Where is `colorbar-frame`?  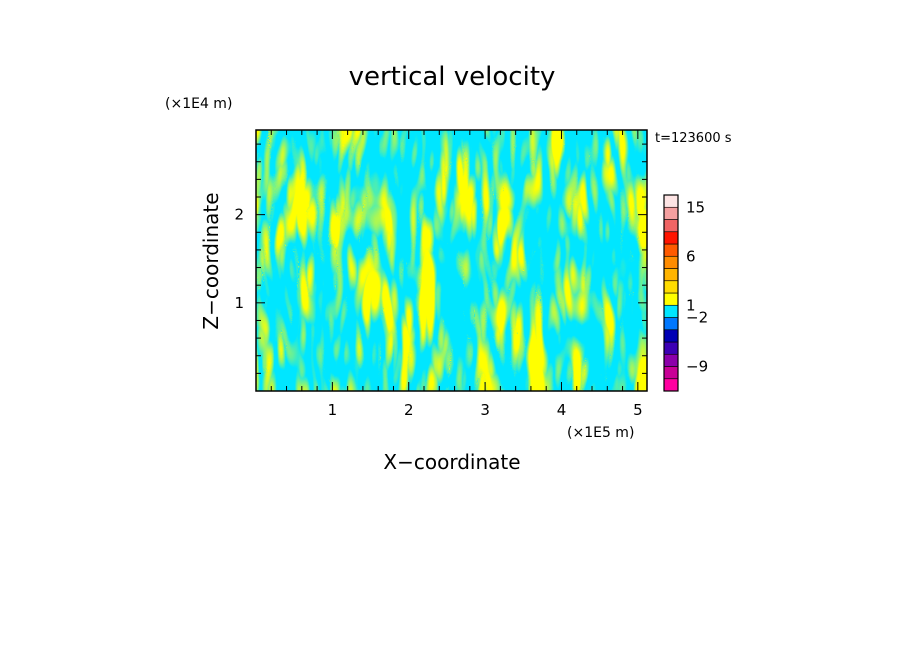 colorbar-frame is located at coordinates (671, 293).